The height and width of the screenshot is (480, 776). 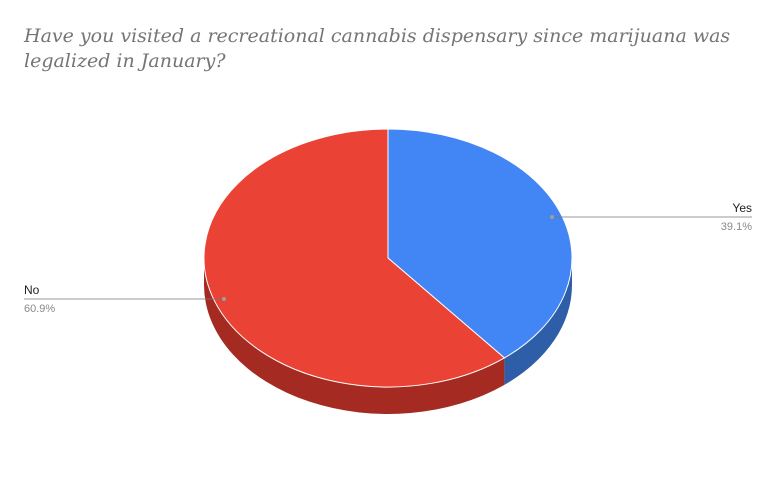 What do you see at coordinates (651, 217) in the screenshot?
I see `slice-label-yes: Yes 39.1%` at bounding box center [651, 217].